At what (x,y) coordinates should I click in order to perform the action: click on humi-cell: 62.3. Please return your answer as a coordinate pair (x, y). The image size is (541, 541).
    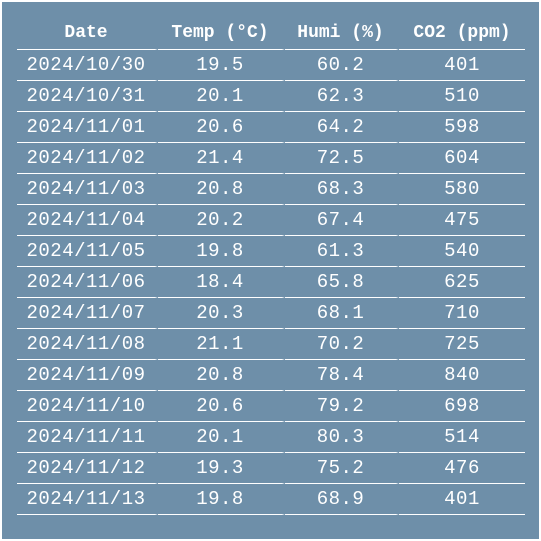
    Looking at the image, I should click on (342, 96).